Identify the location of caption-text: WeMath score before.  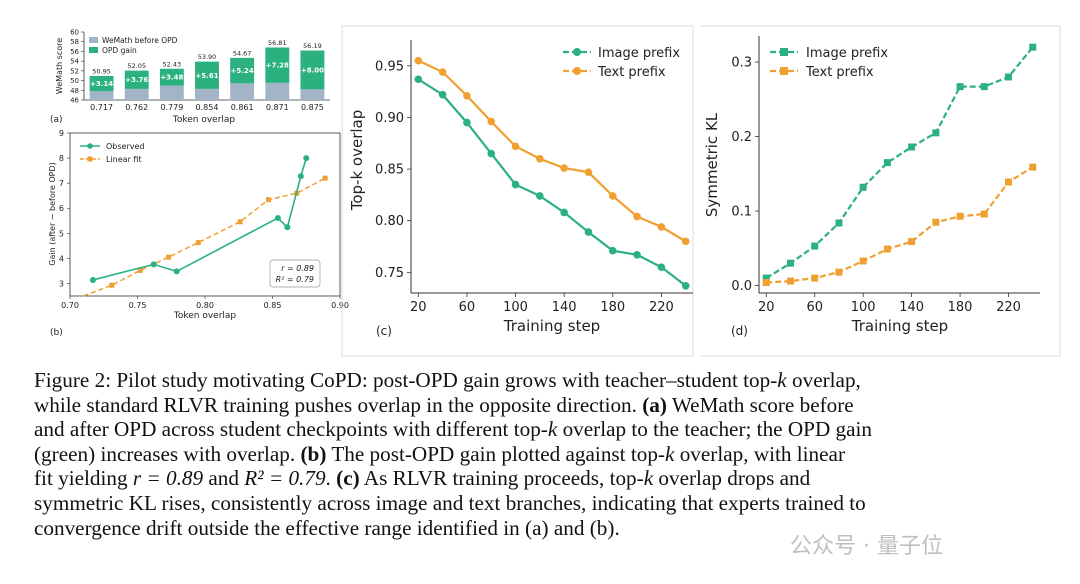
(760, 404).